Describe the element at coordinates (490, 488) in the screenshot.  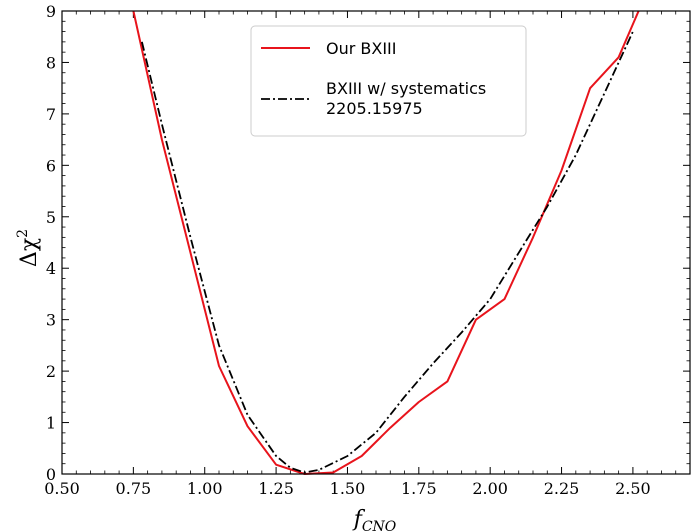
I see `x-tick-label: 2.00` at that location.